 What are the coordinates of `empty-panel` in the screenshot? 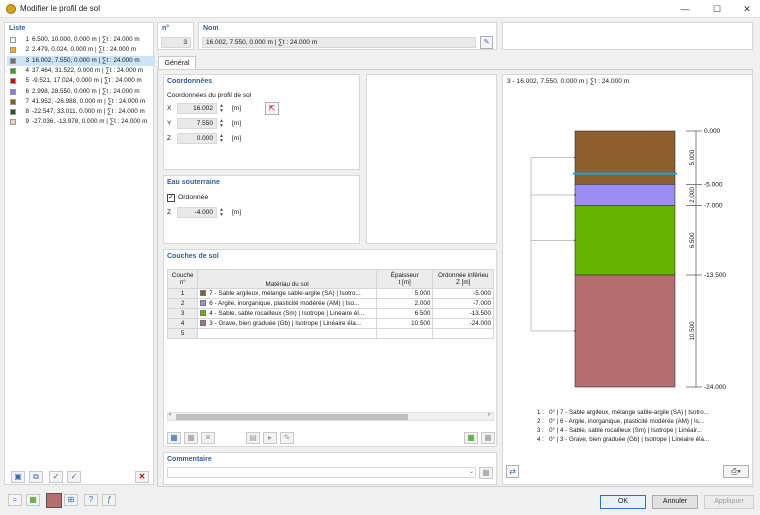 It's located at (431, 159).